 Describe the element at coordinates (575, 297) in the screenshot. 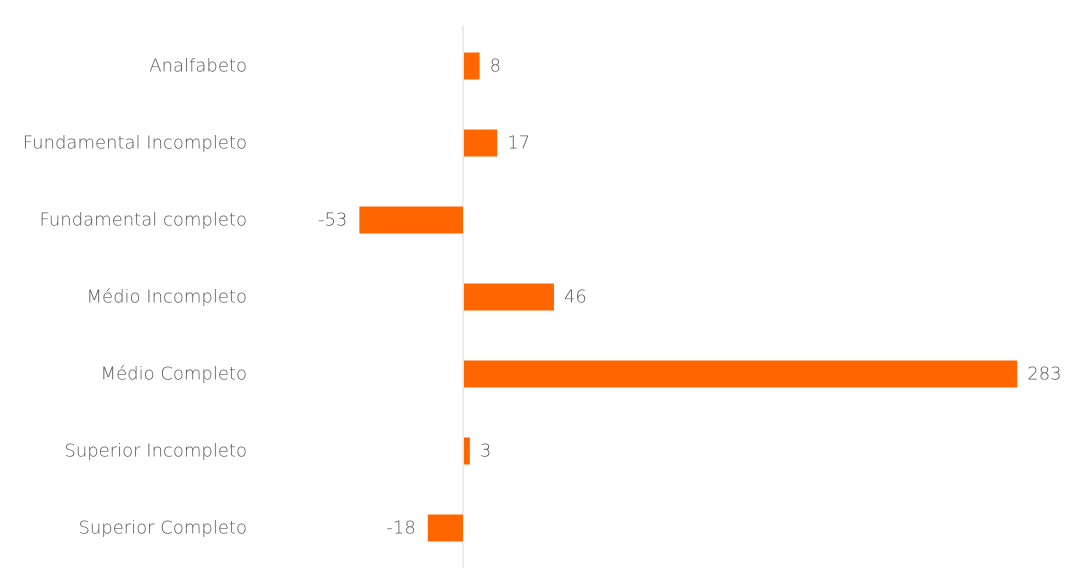

I see `data-label: 46` at that location.